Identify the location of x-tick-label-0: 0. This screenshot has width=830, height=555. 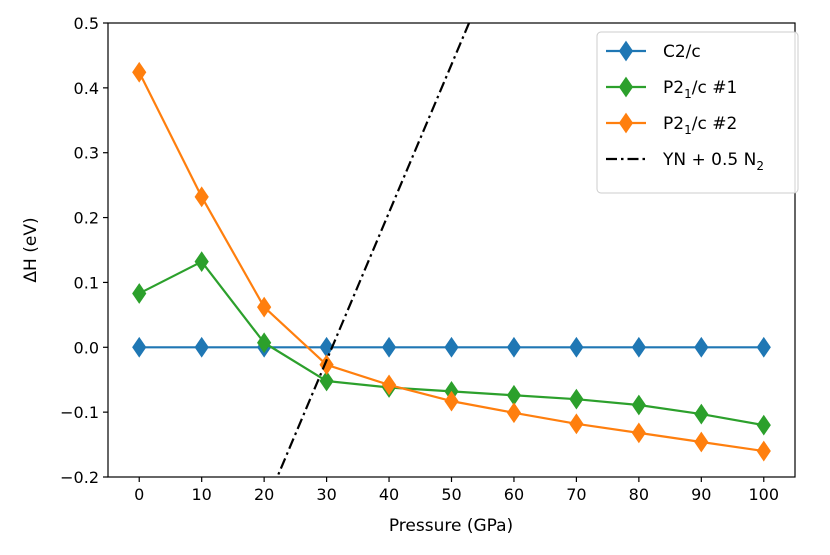
(139, 494).